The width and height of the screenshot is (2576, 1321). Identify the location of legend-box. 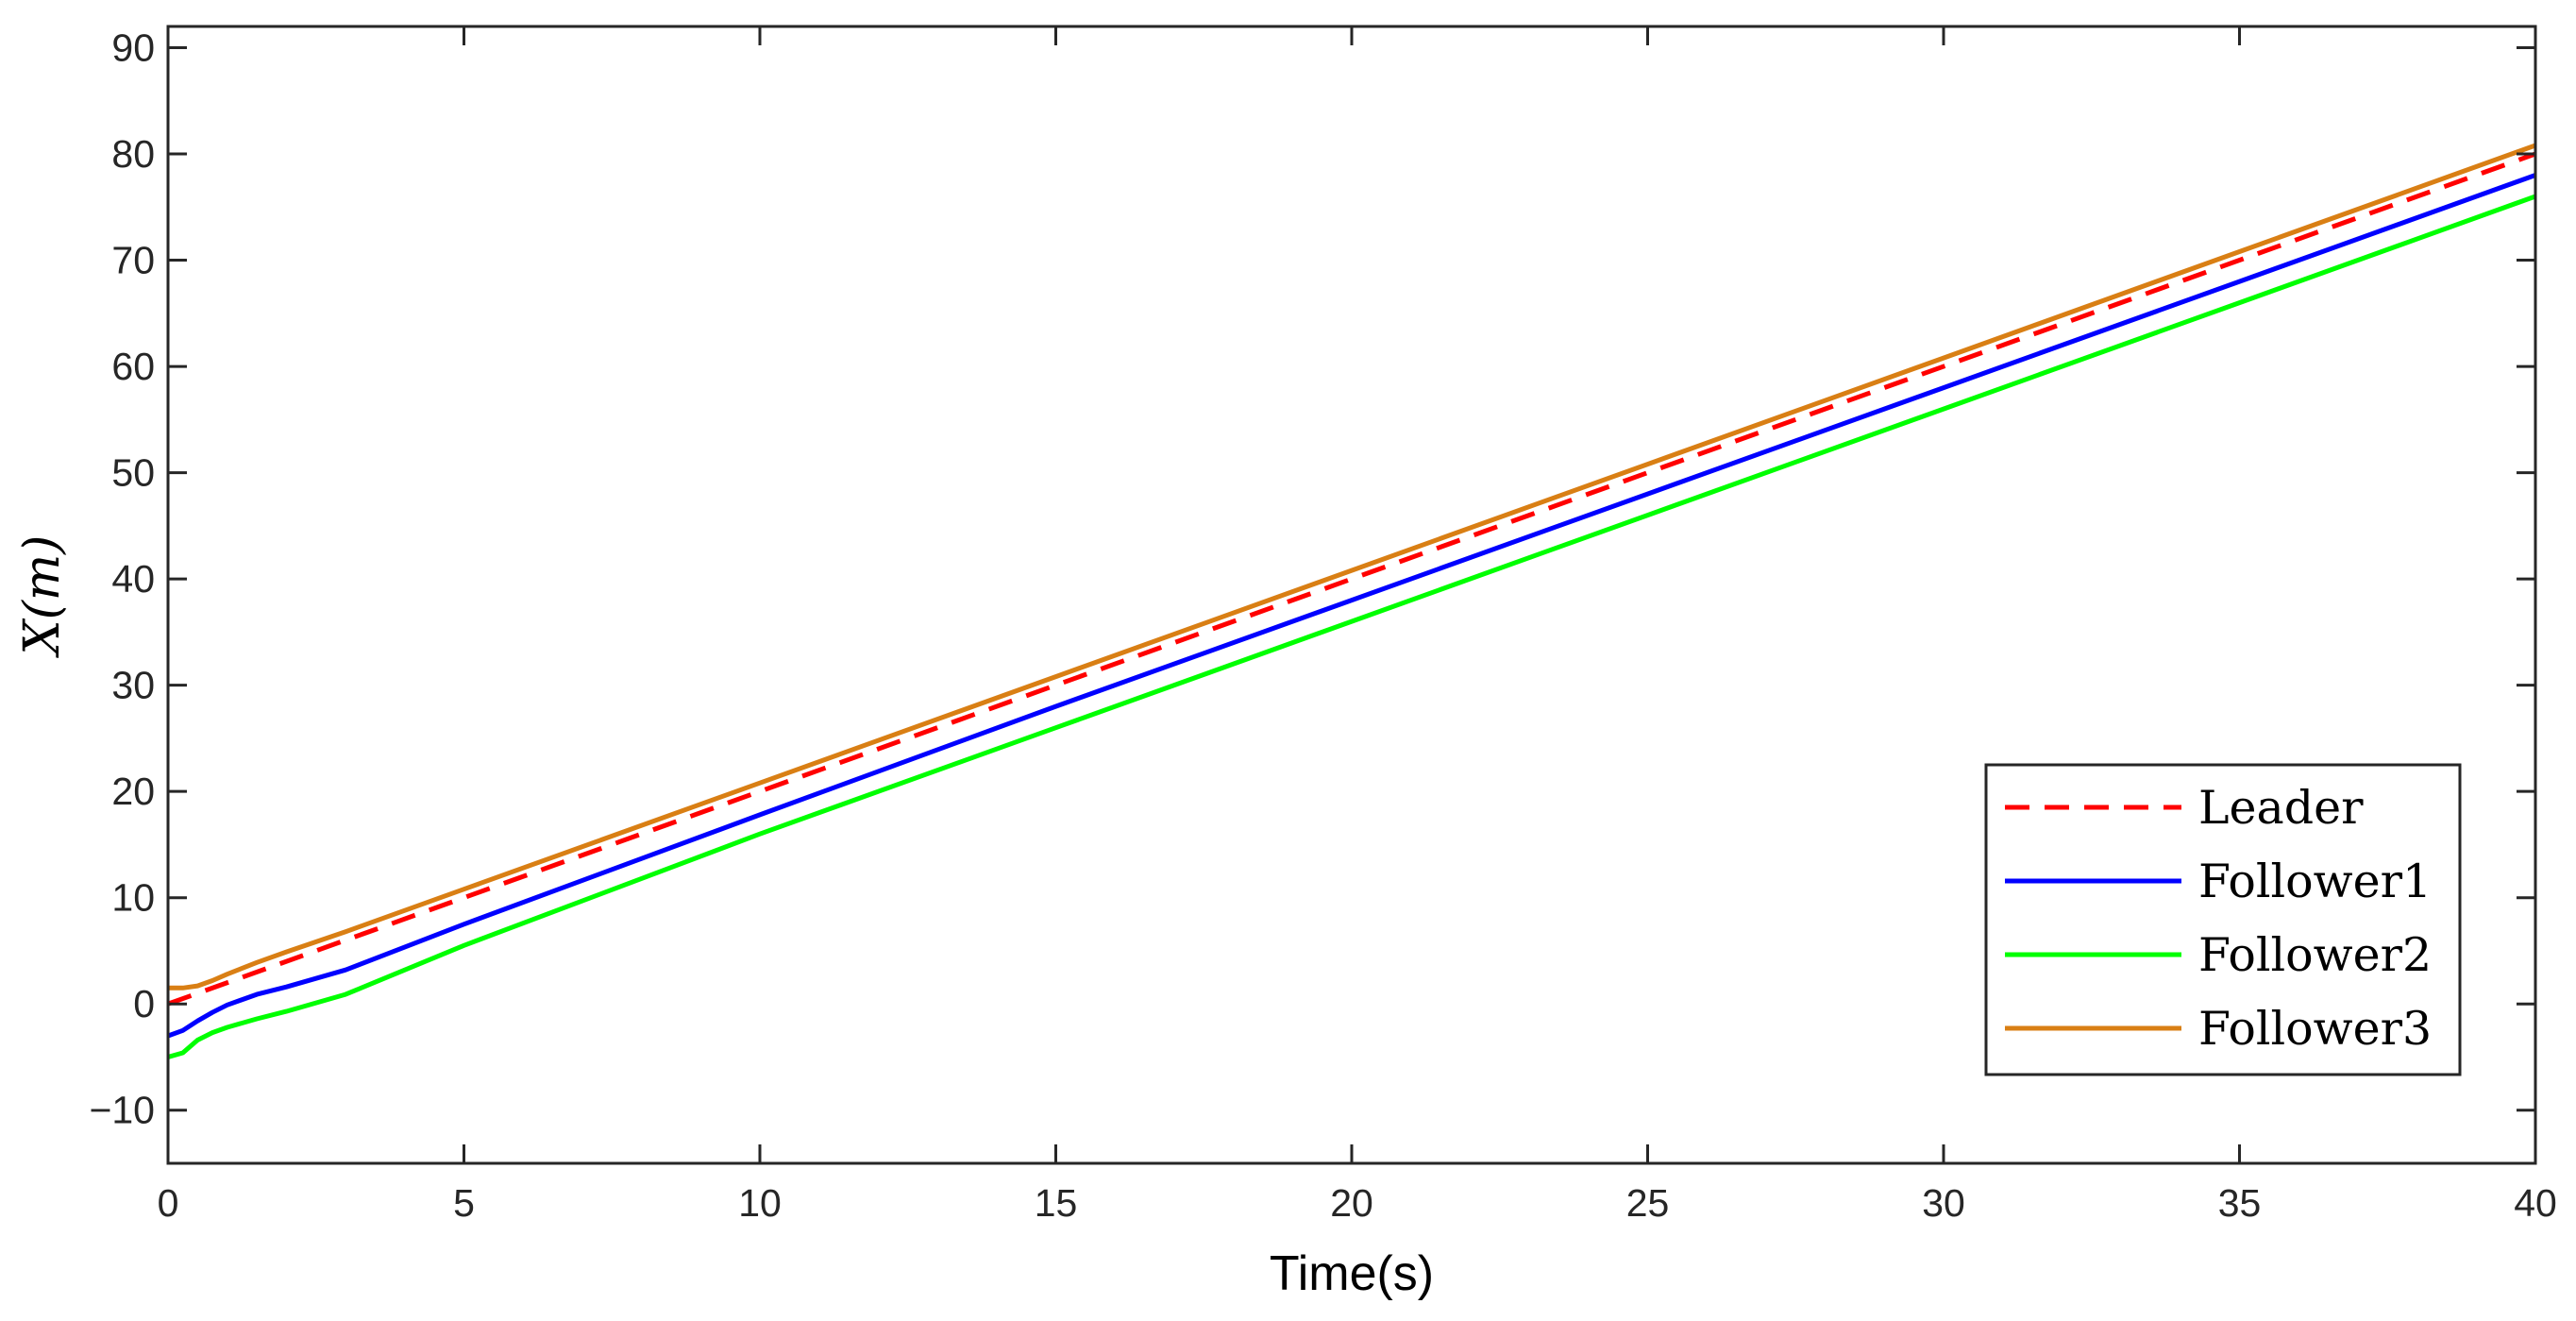
(2223, 919).